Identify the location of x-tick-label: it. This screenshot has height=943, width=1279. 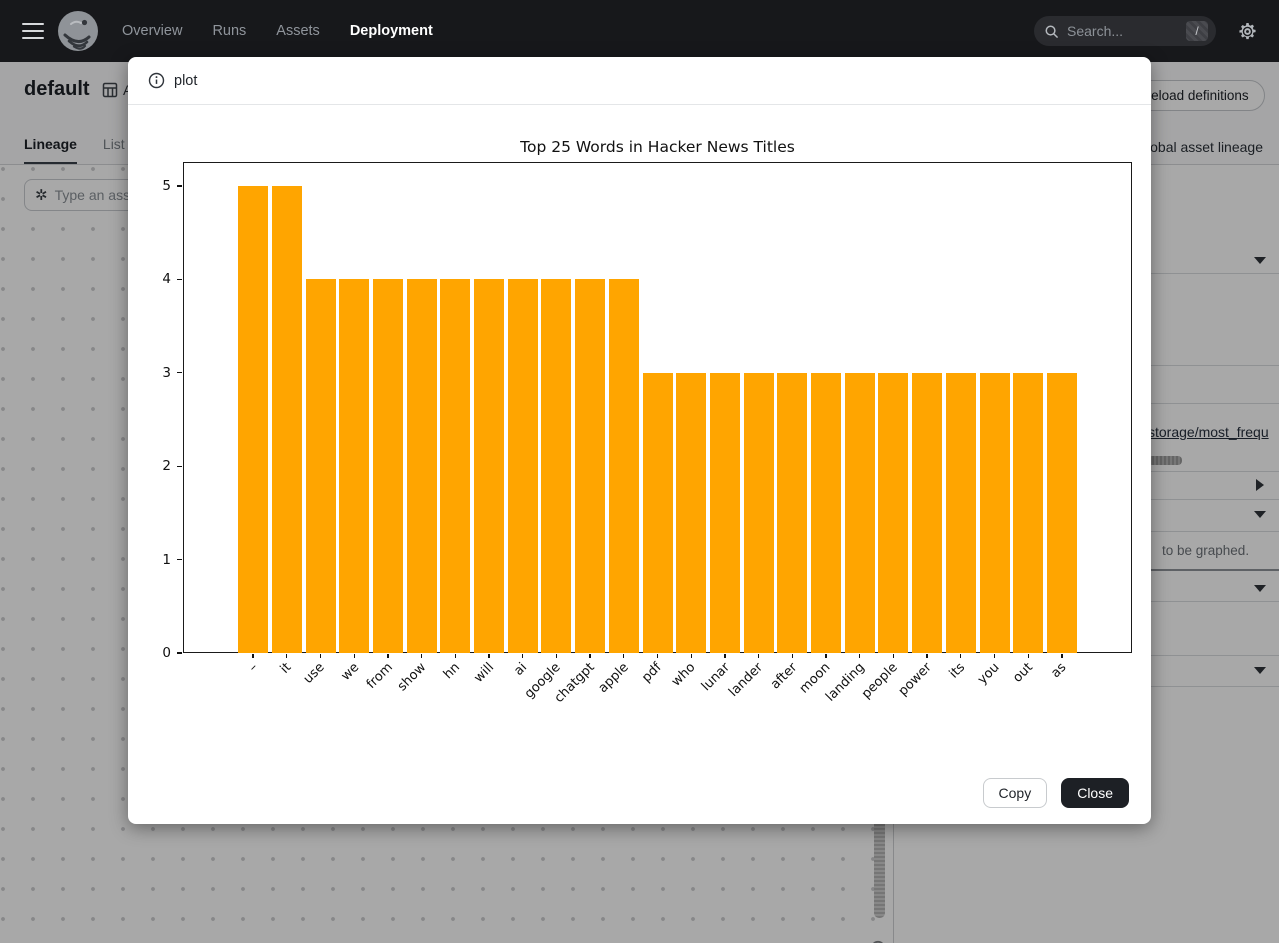
(286, 668).